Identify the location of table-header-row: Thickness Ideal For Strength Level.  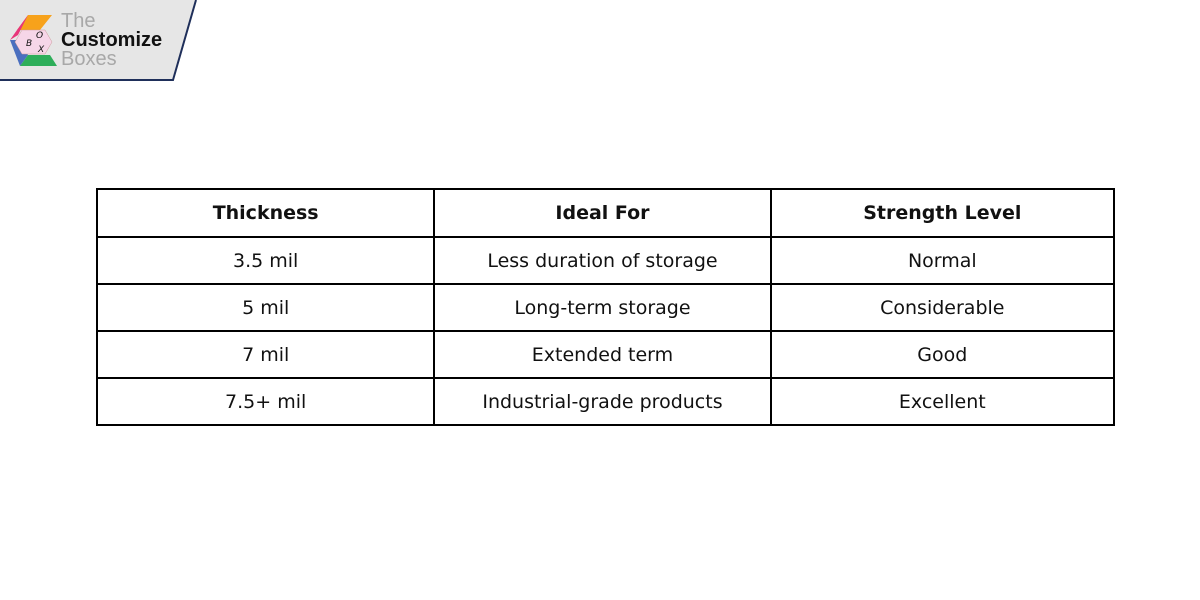
(605, 213).